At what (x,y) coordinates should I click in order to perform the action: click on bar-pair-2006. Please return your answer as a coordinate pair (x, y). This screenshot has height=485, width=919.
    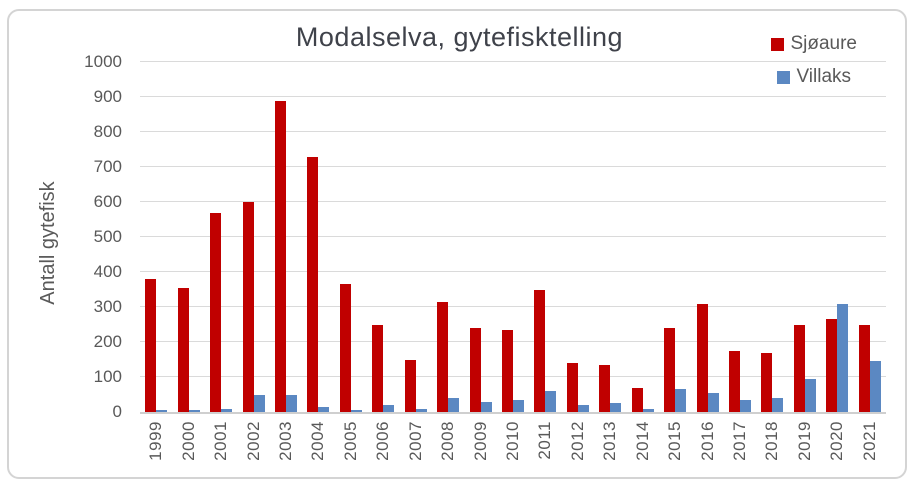
    Looking at the image, I should click on (383, 237).